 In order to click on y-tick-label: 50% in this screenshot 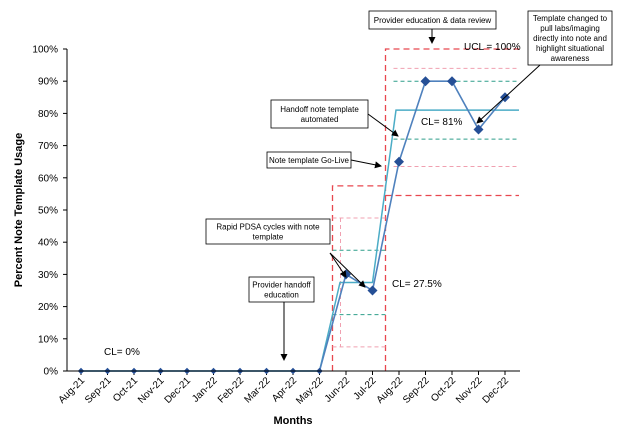, I will do `click(48, 211)`.